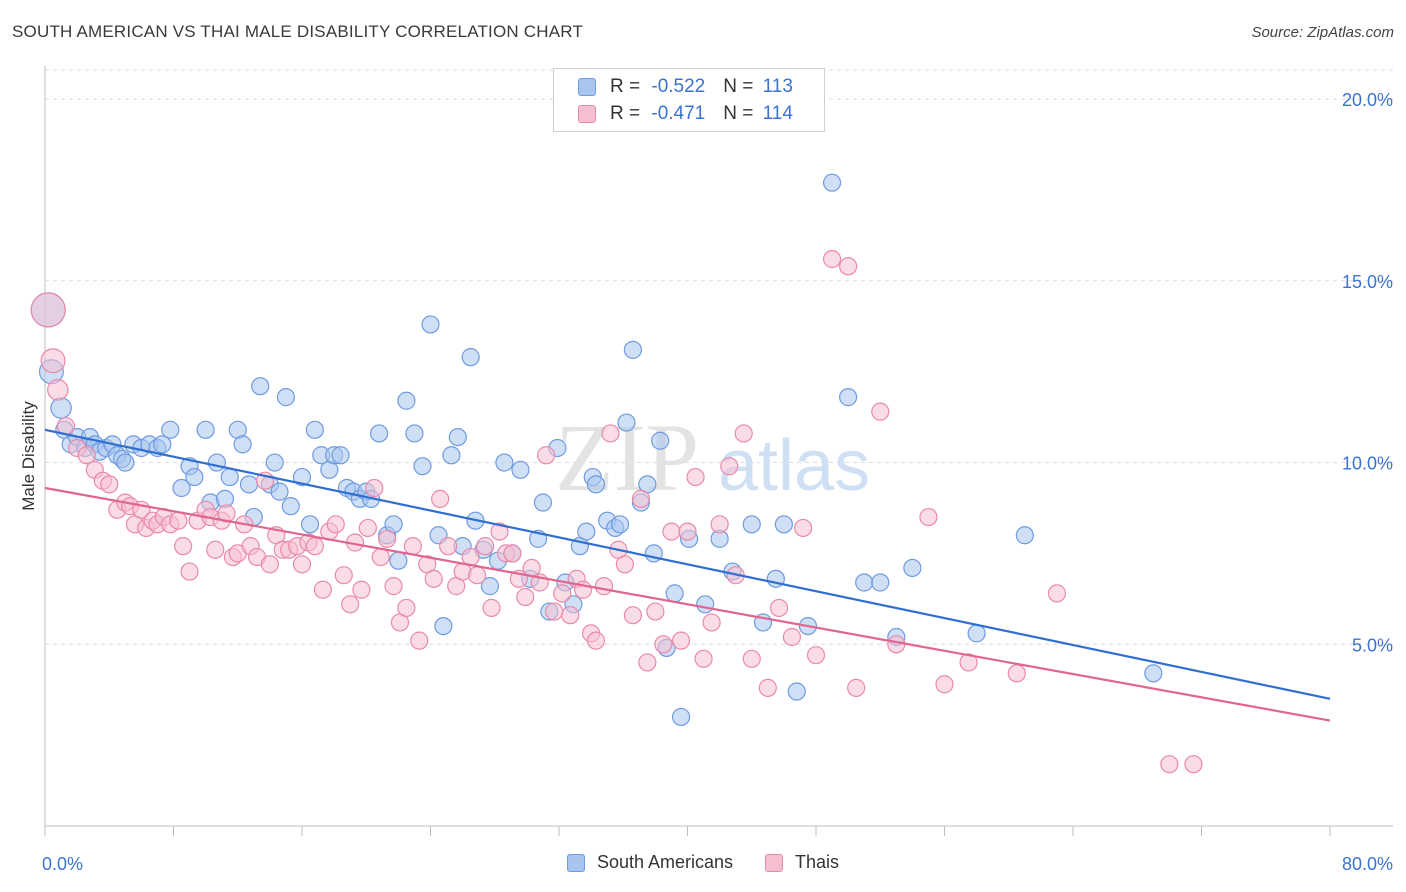 Image resolution: width=1406 pixels, height=892 pixels. I want to click on series-swatch-south-americans, so click(575, 862).